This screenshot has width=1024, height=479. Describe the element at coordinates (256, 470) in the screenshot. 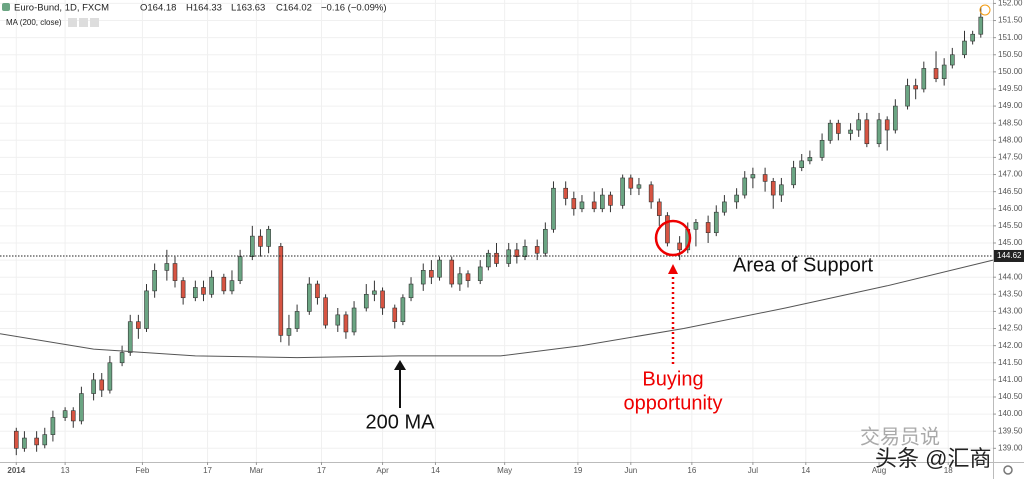

I see `x-tick-label: Mar` at that location.